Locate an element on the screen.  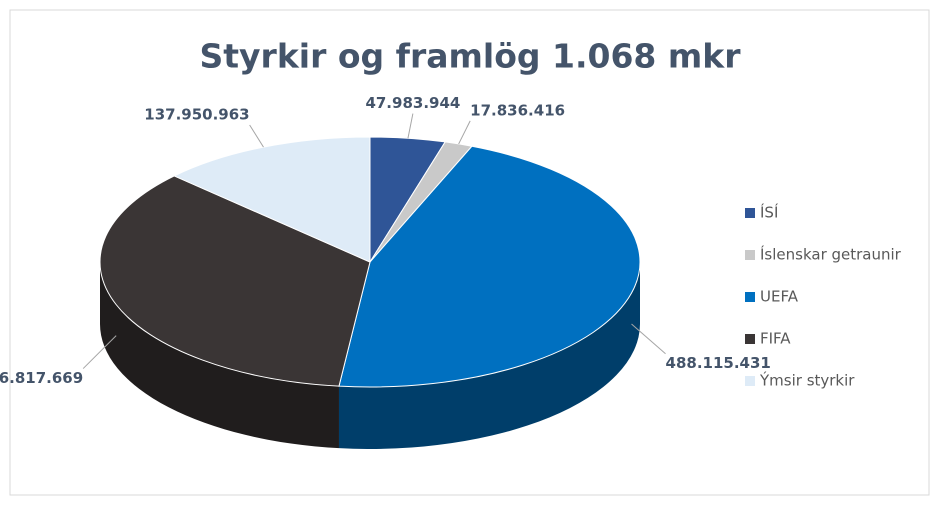
legend-label: Íslenskar getraunir is located at coordinates (831, 254).